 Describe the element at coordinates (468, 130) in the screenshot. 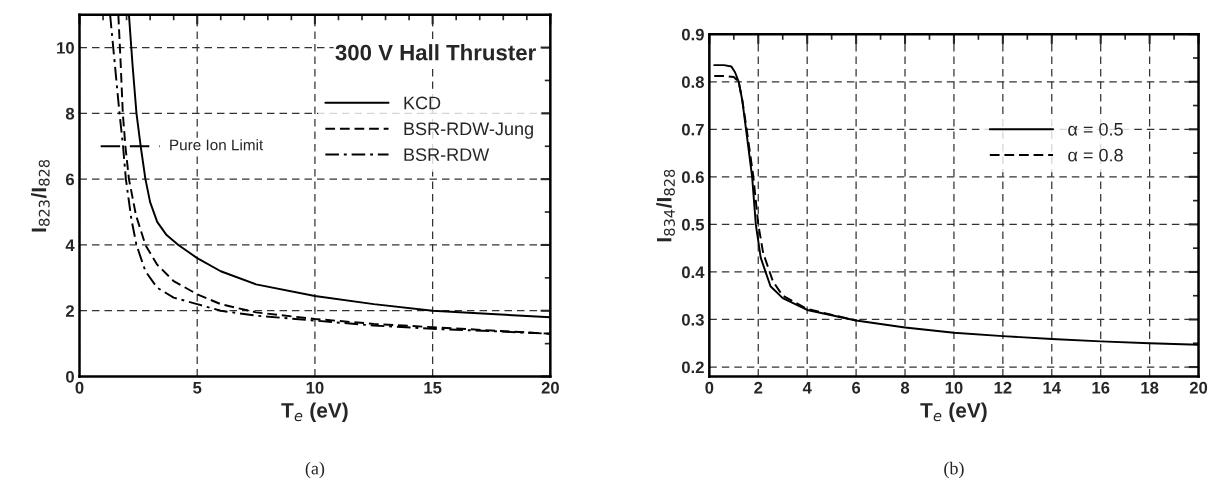

I see `legend-label: BSR-RDW-Jung` at that location.